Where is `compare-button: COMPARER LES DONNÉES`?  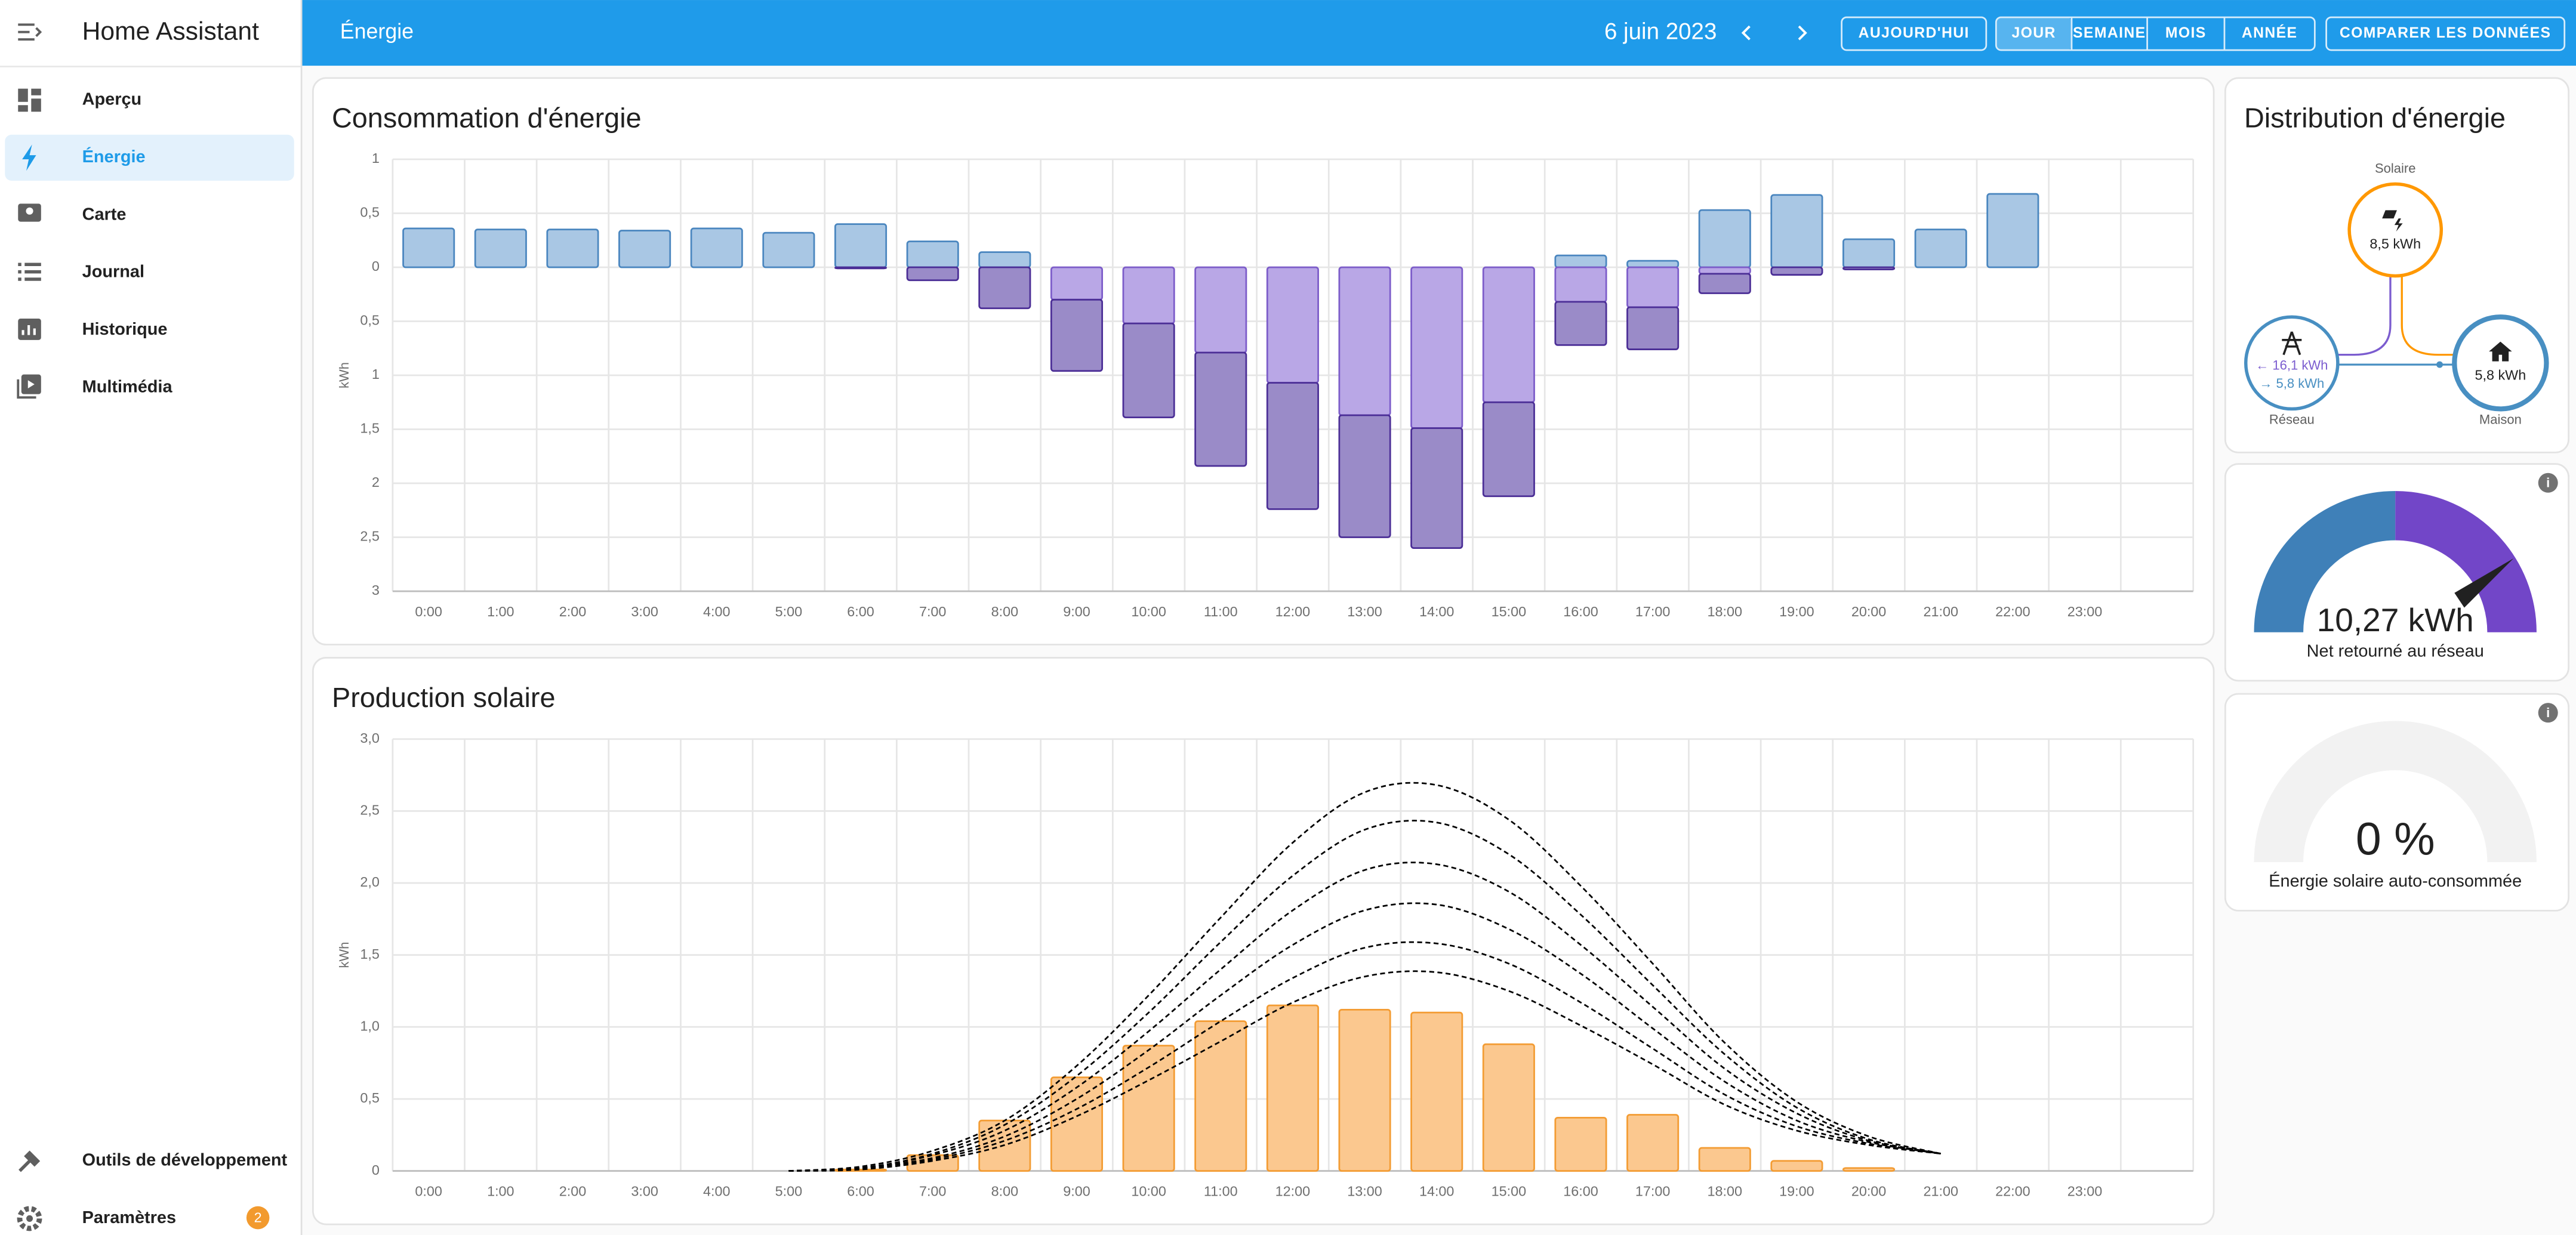 compare-button: COMPARER LES DONNÉES is located at coordinates (2445, 33).